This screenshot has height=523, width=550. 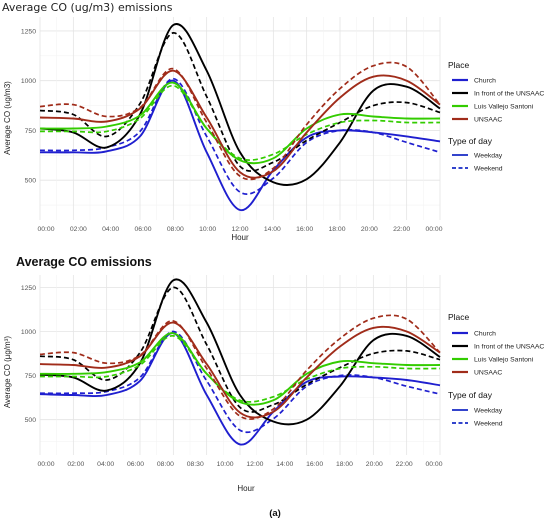 I want to click on chart-title: Average CO (ug/m3) emissions, so click(x=87, y=7).